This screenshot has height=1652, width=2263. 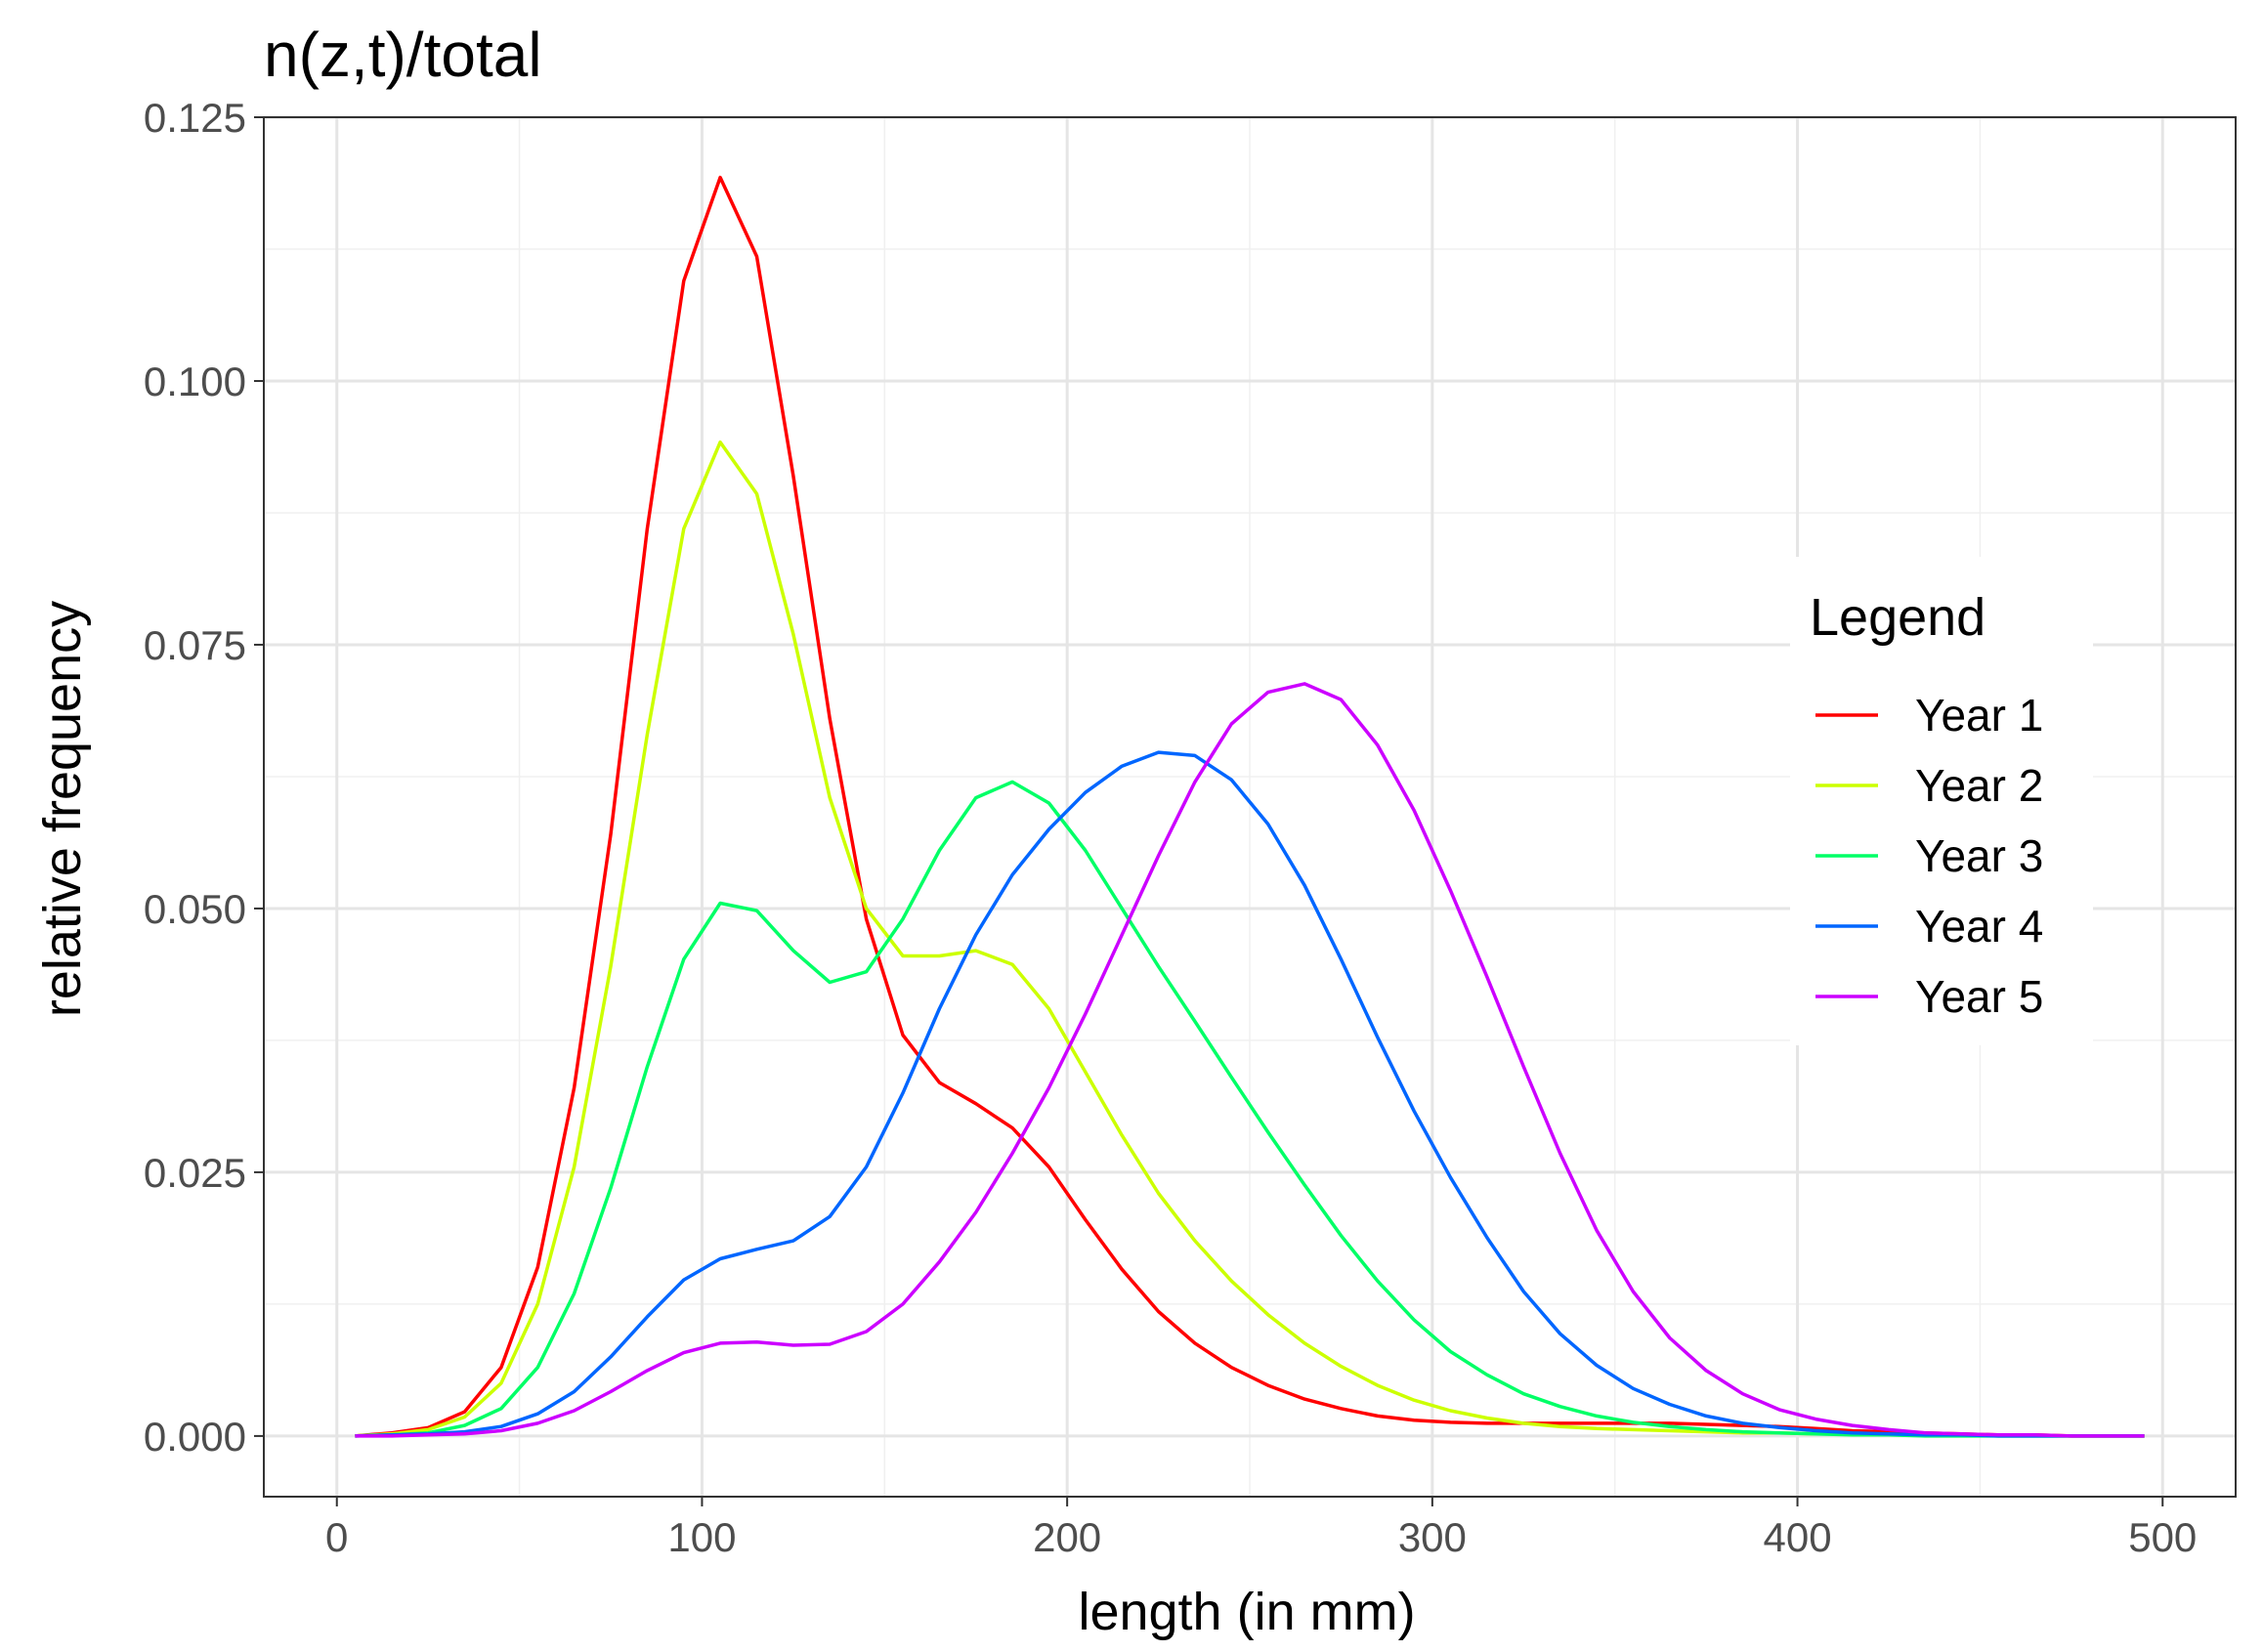 I want to click on legend-label-year-4: Year 4, so click(x=1979, y=926).